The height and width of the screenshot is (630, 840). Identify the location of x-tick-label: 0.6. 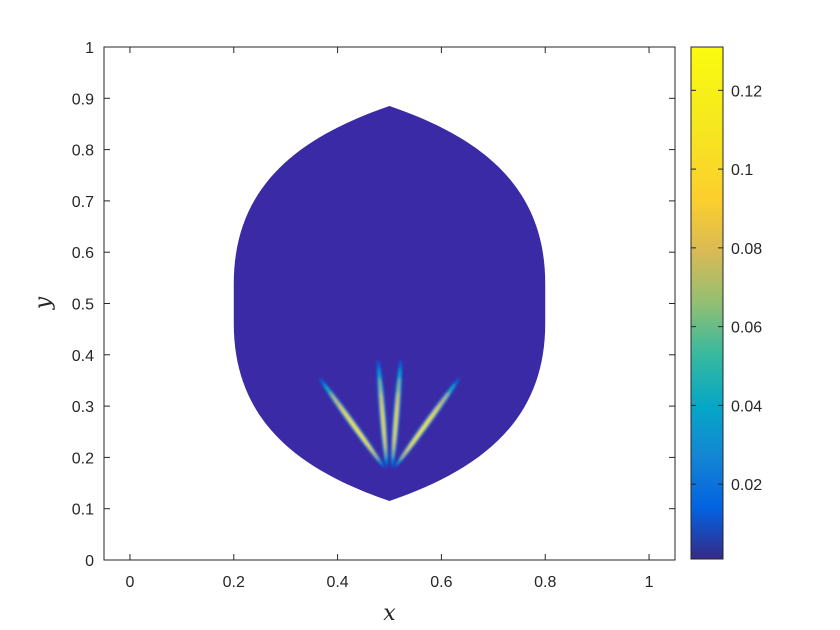
(441, 582).